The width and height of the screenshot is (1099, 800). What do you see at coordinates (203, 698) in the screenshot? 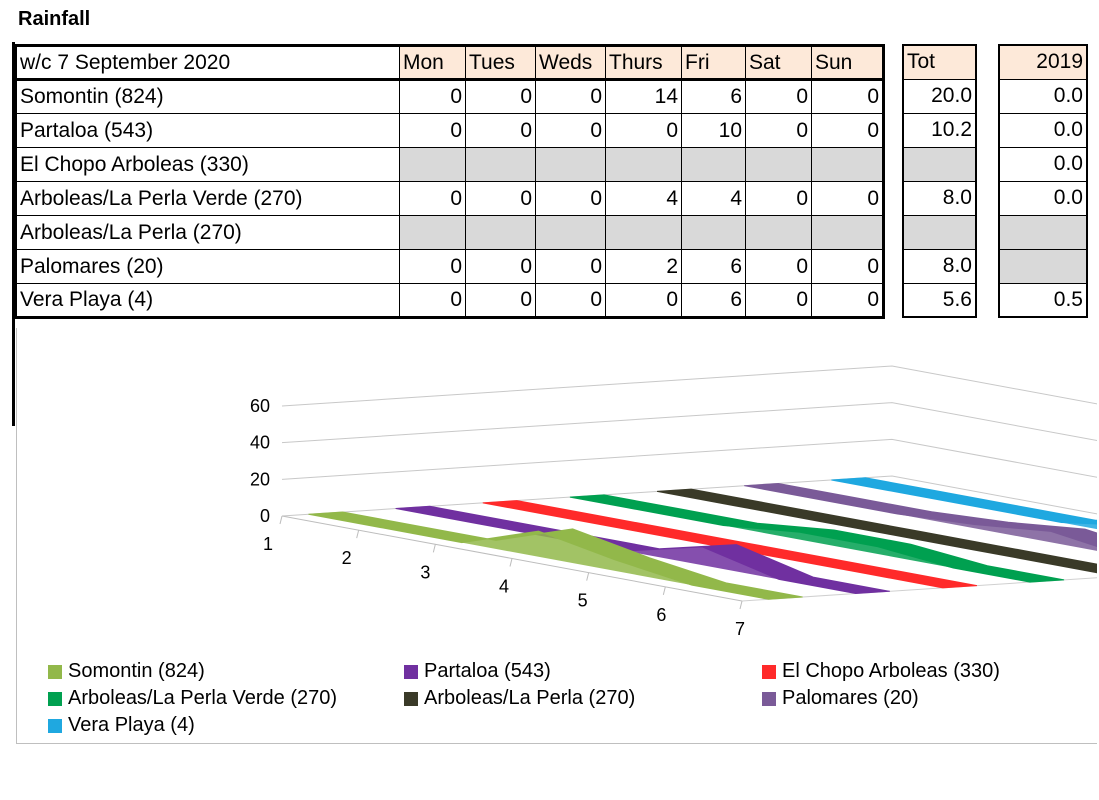
I see `legend-label: Arboleas/La Perla Verde (270)` at bounding box center [203, 698].